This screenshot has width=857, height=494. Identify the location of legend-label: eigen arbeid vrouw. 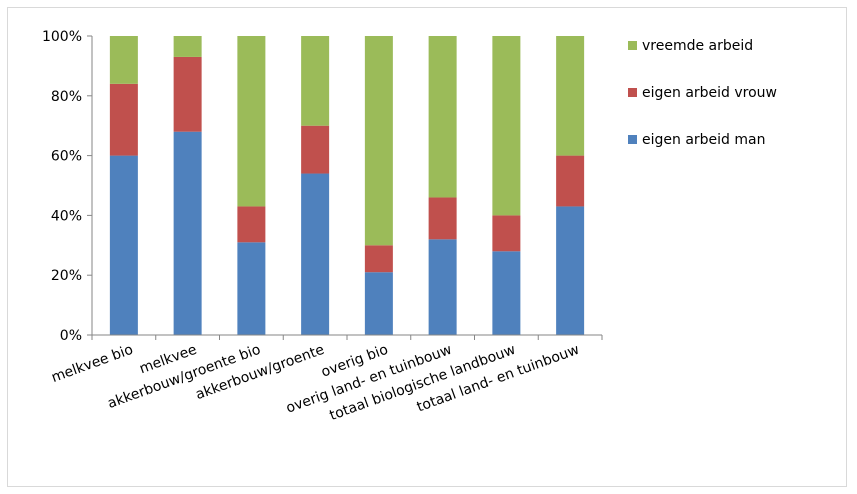
(709, 93).